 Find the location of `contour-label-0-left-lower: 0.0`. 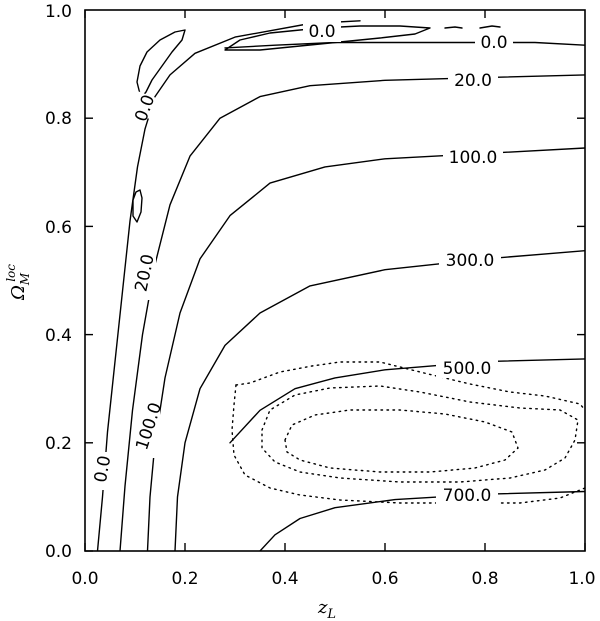

contour-label-0-left-lower: 0.0 is located at coordinates (103, 469).